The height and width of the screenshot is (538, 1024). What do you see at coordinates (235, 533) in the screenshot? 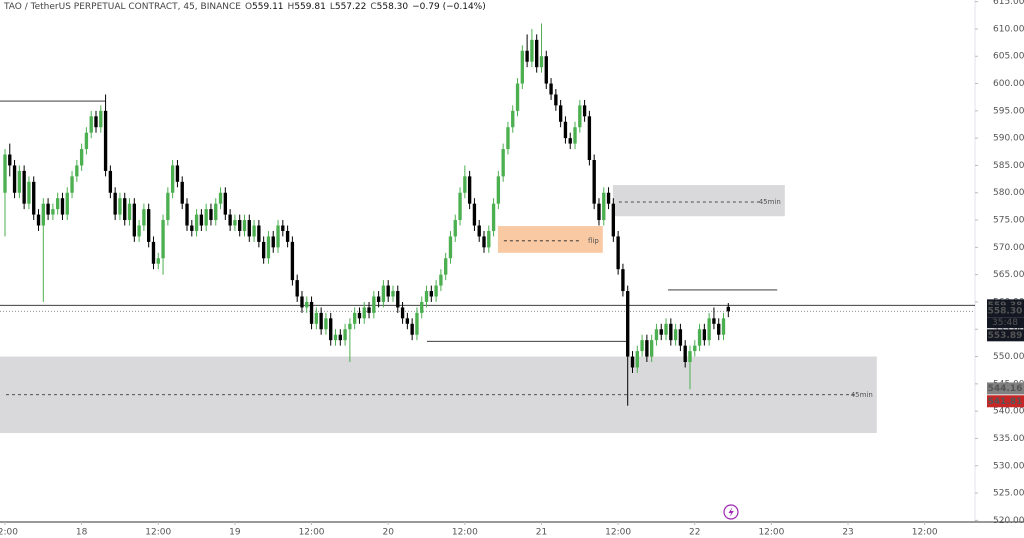
I see `x-tick-label: 19` at bounding box center [235, 533].